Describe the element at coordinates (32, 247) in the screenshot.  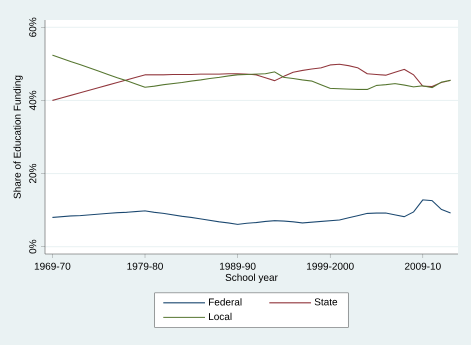
I see `y-tick-label: 0%` at that location.